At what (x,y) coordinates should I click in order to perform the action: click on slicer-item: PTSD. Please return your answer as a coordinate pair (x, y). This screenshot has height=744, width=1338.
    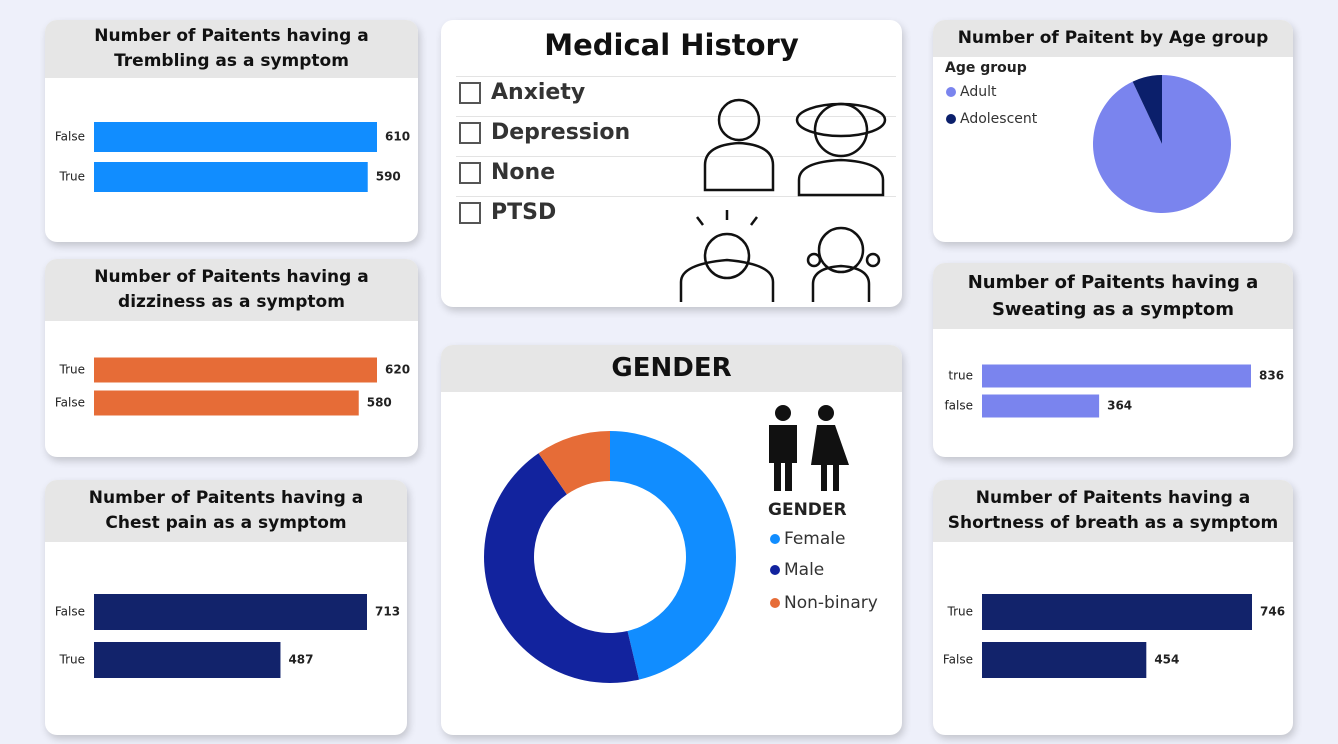
    Looking at the image, I should click on (524, 212).